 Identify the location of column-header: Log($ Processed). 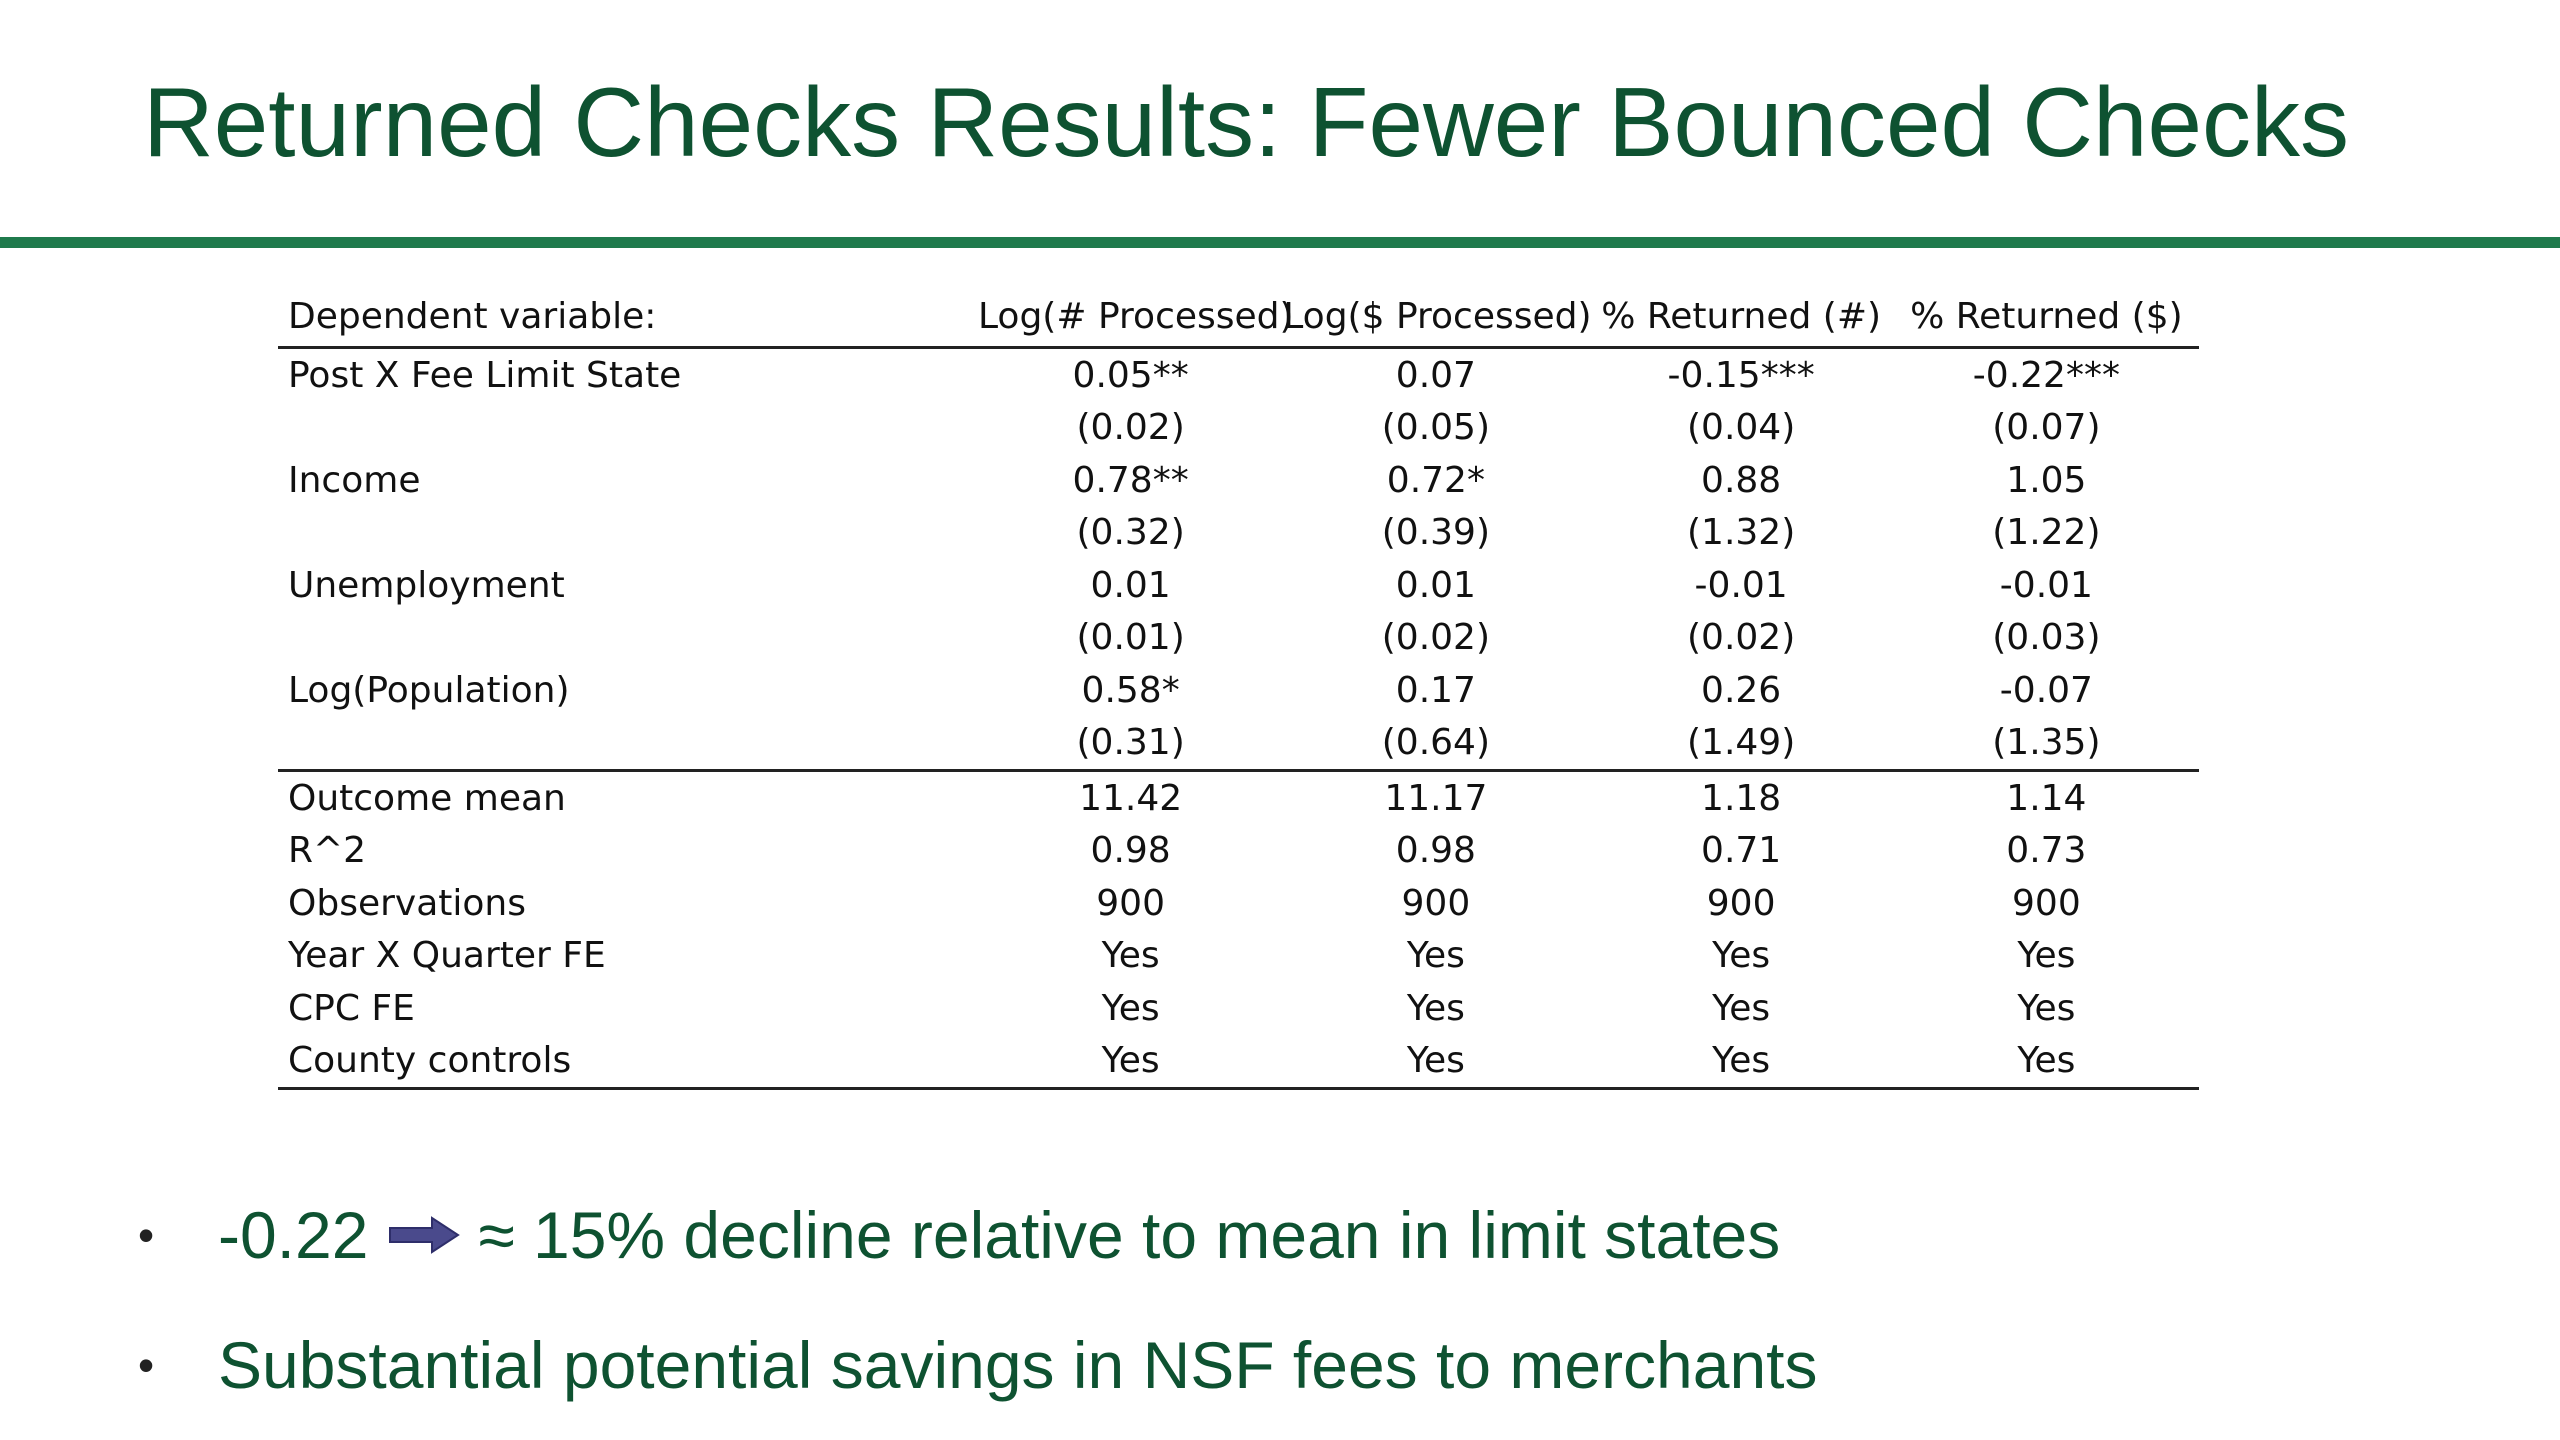
(1437, 317).